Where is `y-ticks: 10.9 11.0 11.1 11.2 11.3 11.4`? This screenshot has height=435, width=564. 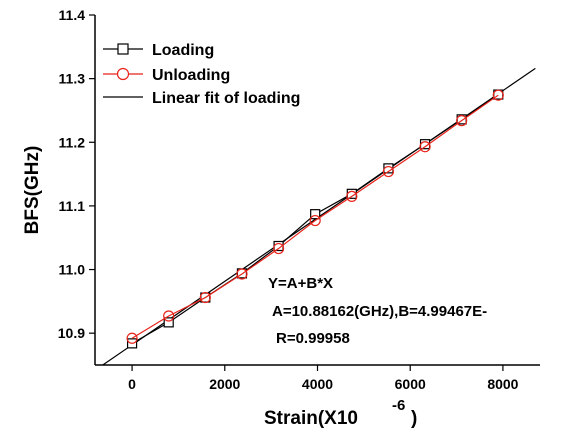 y-ticks: 10.9 11.0 11.1 11.2 11.3 11.4 is located at coordinates (76, 174).